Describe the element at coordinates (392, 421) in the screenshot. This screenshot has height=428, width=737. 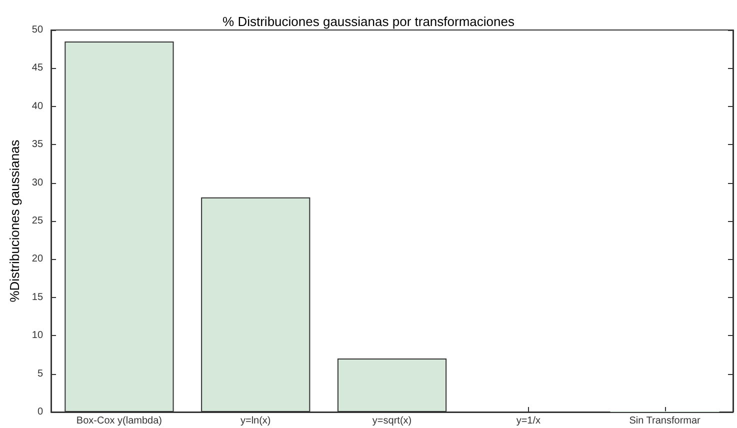
I see `x-tick-label: y=sqrt(x)` at that location.